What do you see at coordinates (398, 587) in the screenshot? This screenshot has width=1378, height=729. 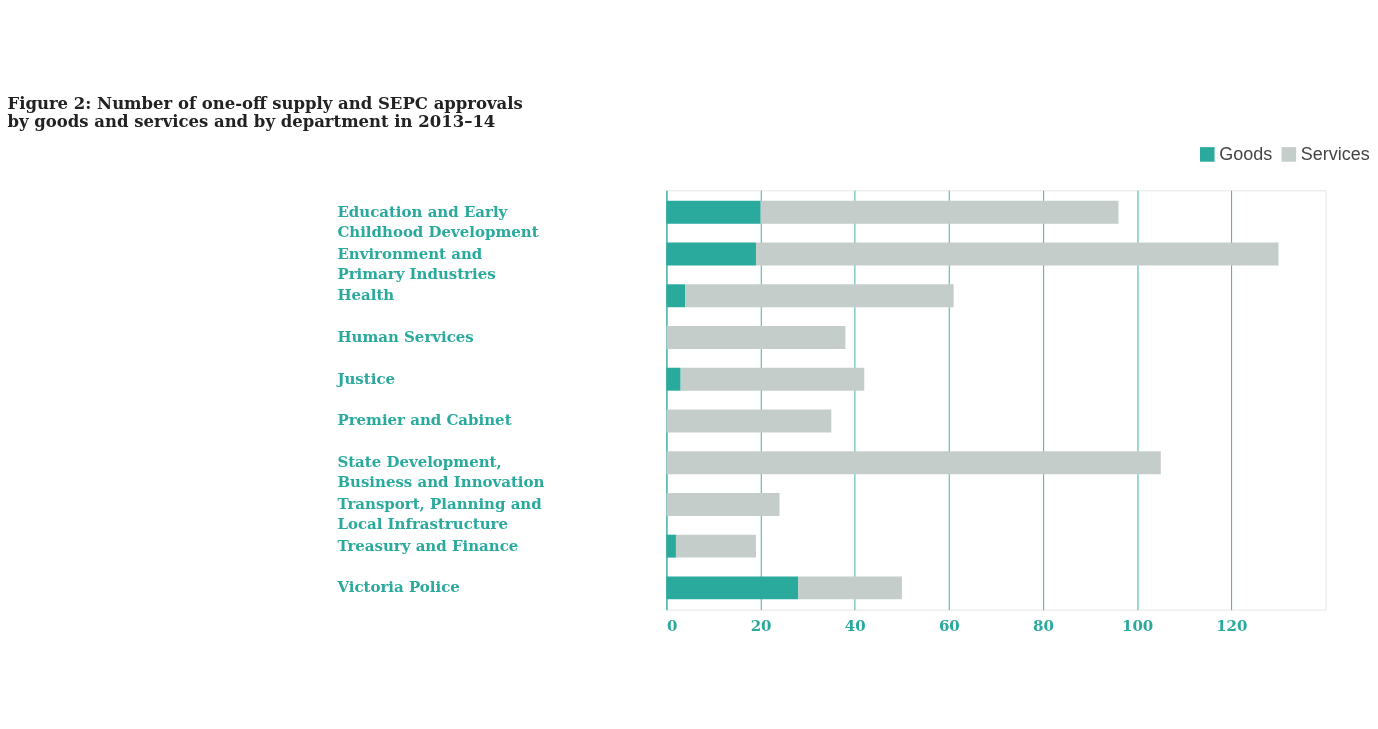 I see `y-tick-label: Victoria Police` at bounding box center [398, 587].